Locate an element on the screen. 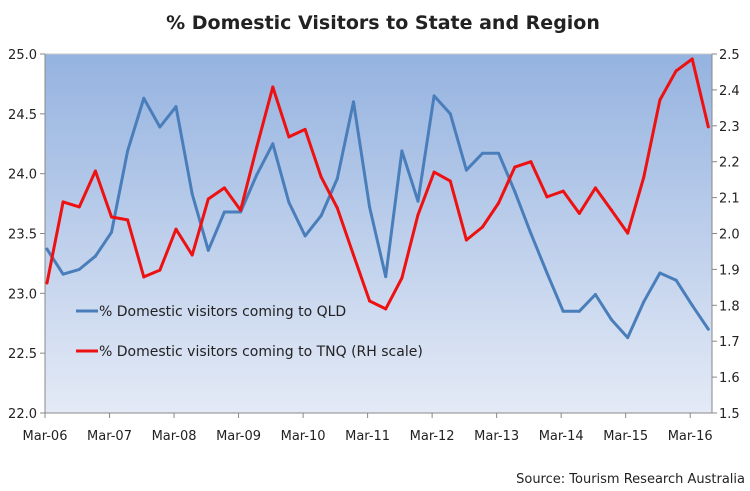 This screenshot has width=750, height=491. x-tick-label: Mar-11 is located at coordinates (367, 436).